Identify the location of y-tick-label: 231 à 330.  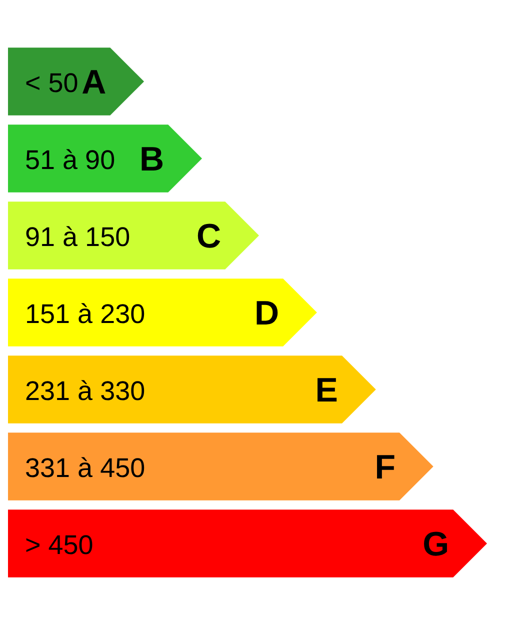
(85, 391).